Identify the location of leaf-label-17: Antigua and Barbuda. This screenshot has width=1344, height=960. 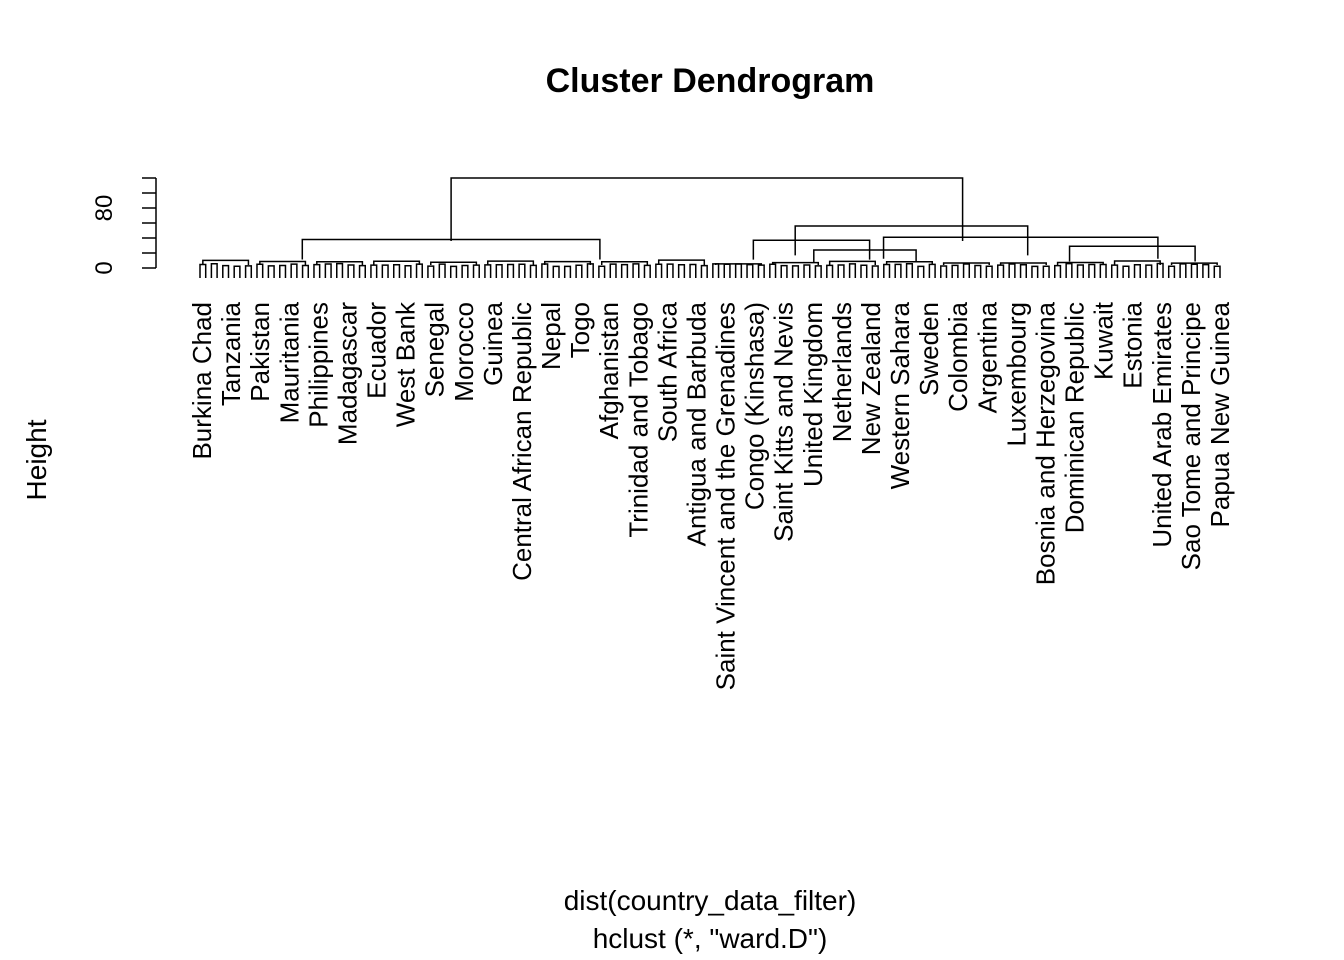
(696, 423).